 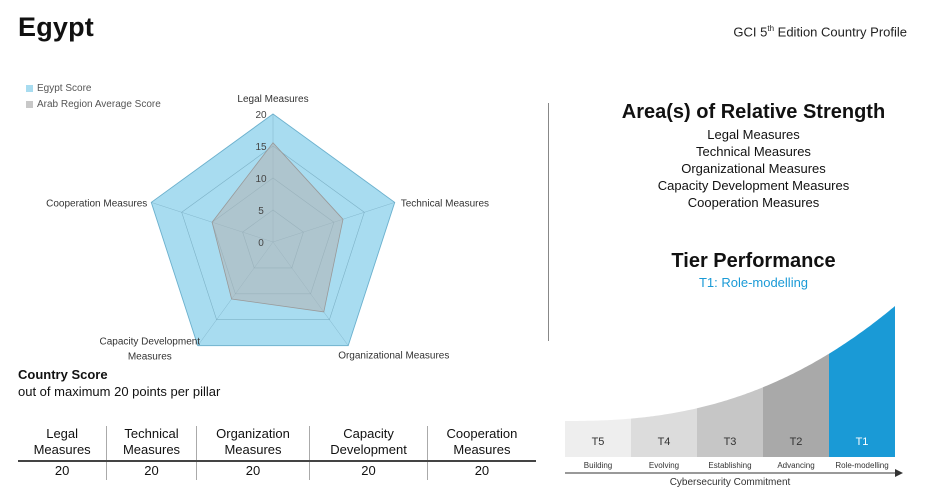 I want to click on radial-tick-label: 15, so click(x=261, y=147).